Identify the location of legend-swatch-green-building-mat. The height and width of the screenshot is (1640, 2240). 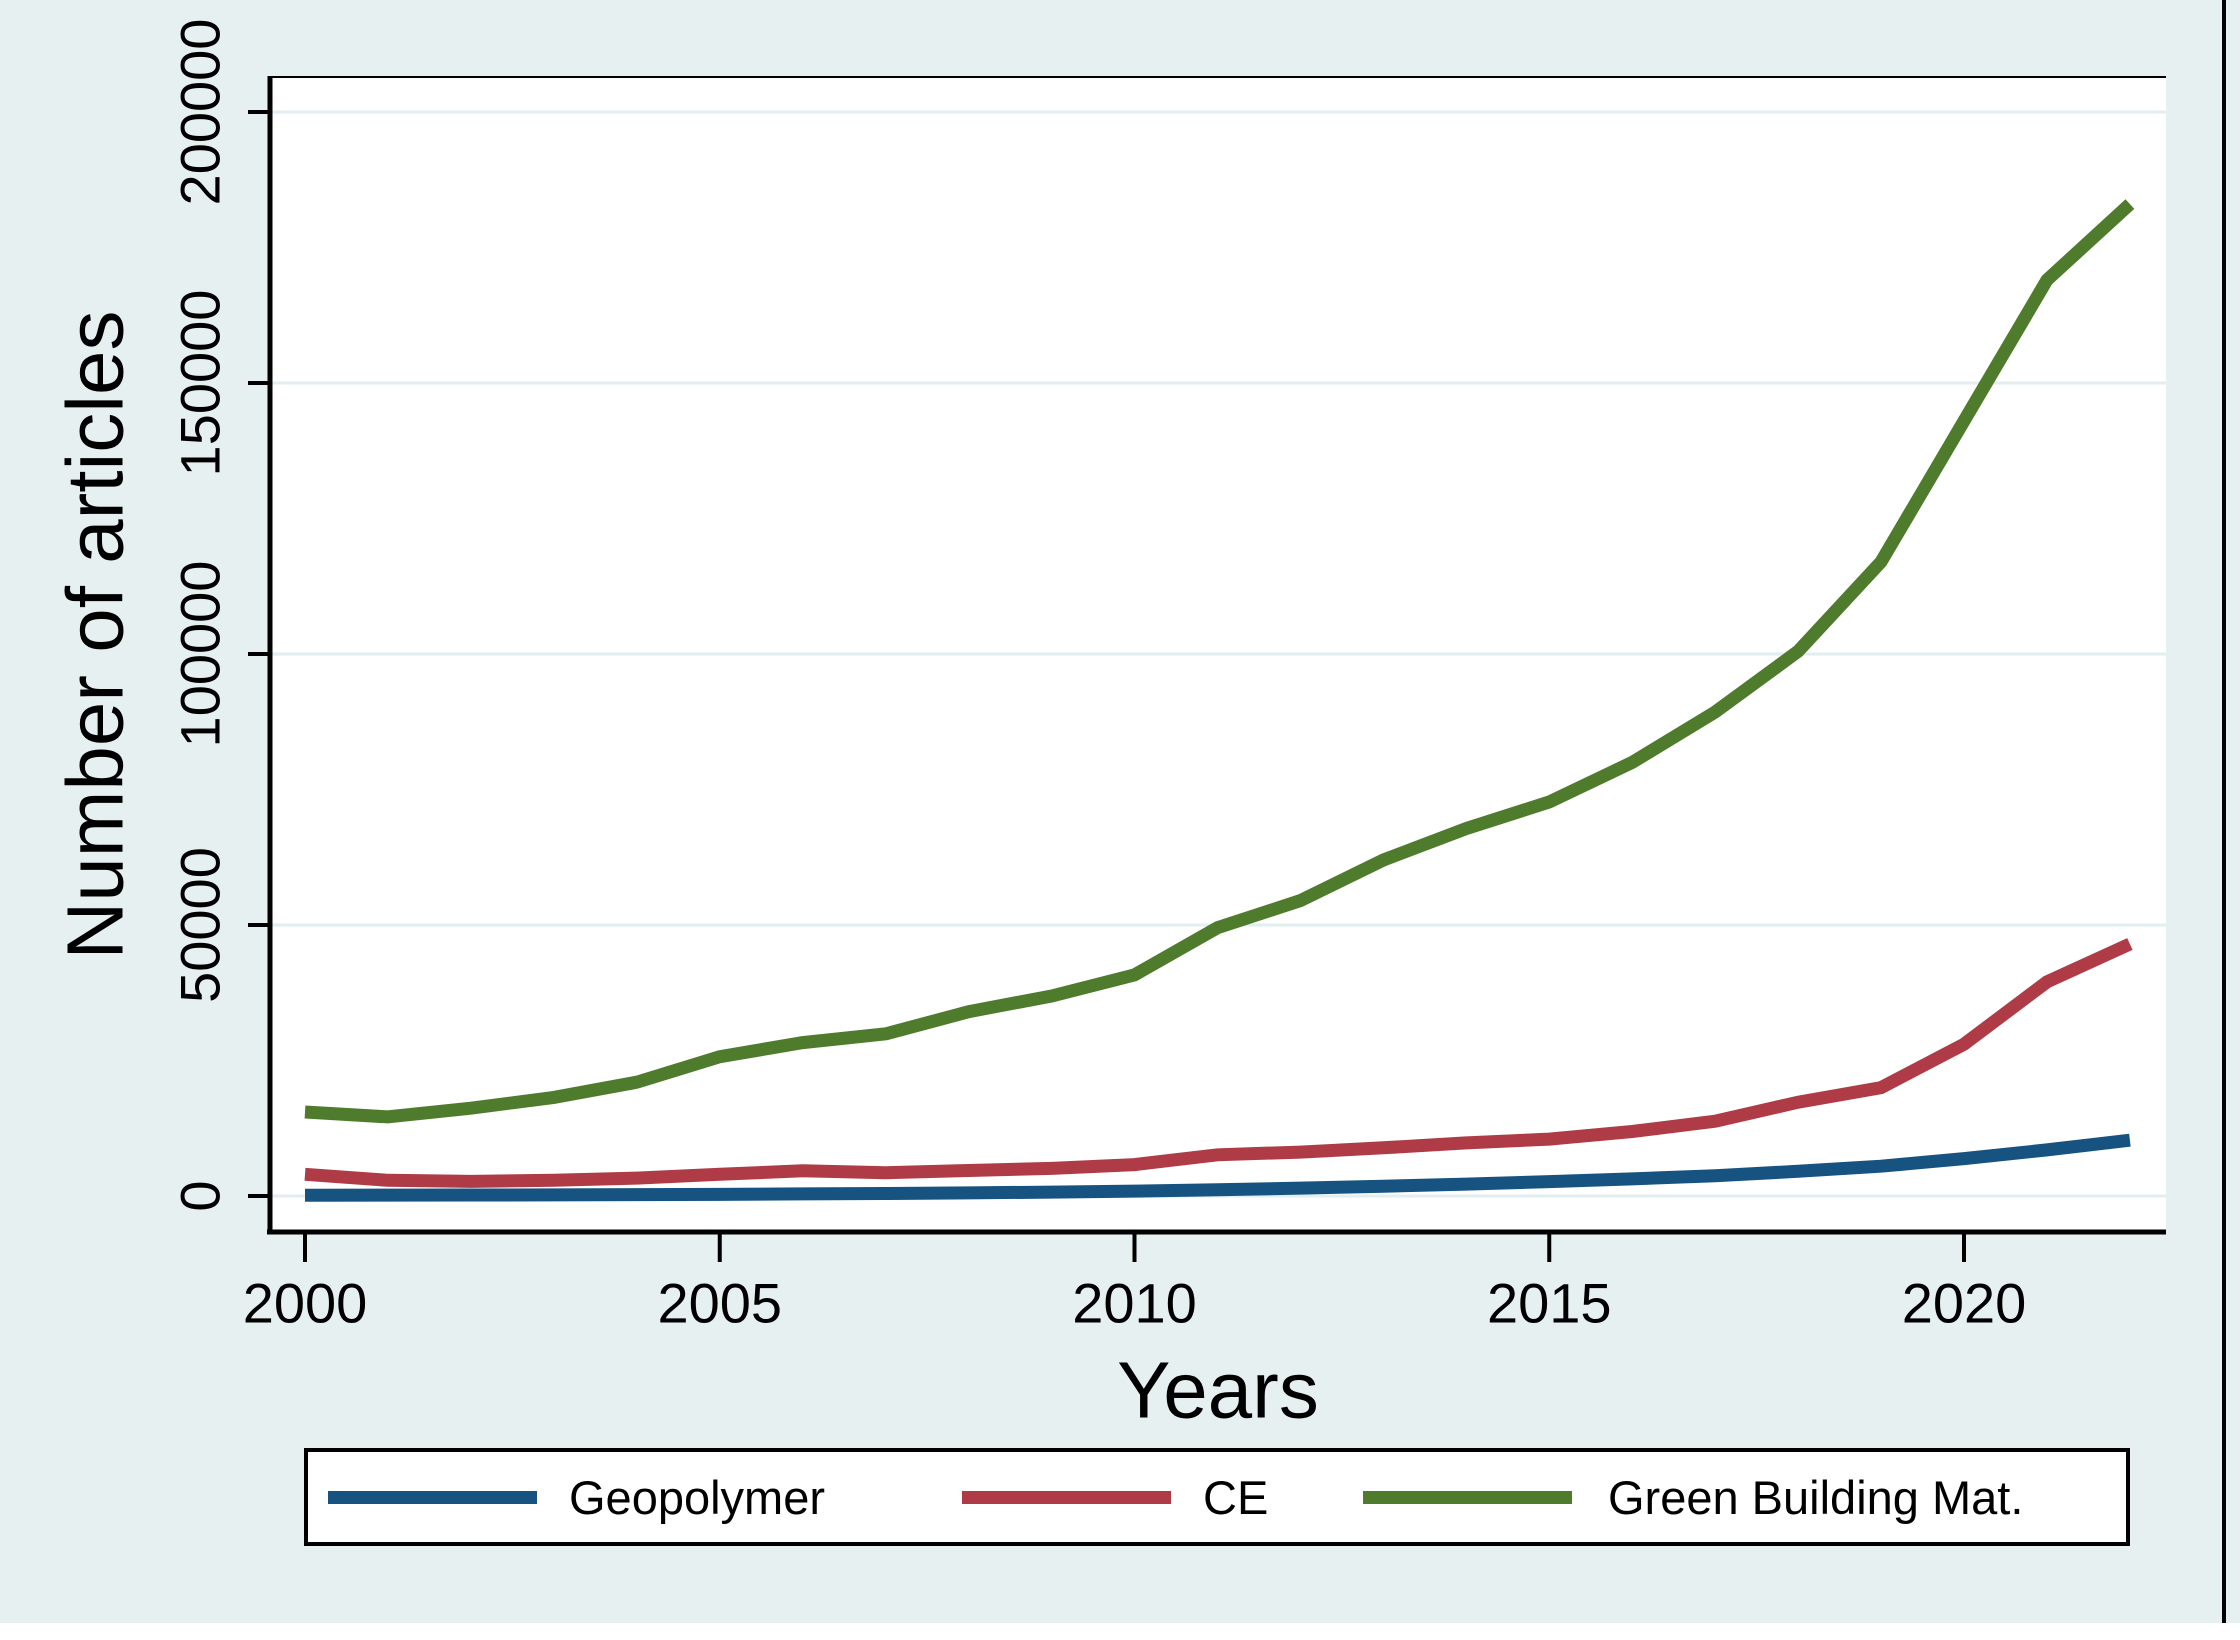
(1467, 1497).